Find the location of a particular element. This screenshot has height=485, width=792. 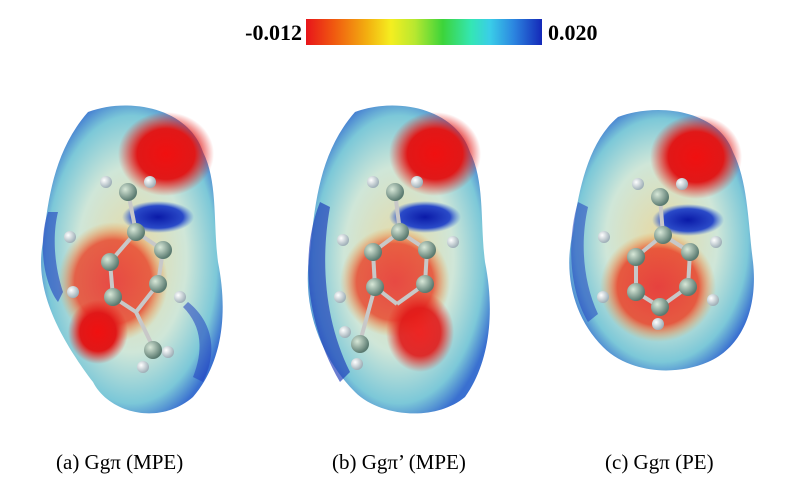

colorbar-max-label: 0.020 is located at coordinates (573, 32).